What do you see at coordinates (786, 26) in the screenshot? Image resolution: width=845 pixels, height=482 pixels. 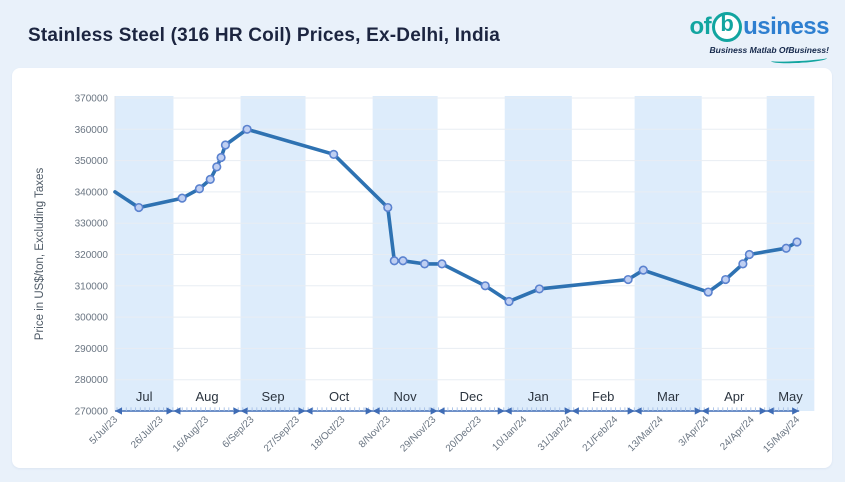 I see `logo-text-usiness: usiness` at bounding box center [786, 26].